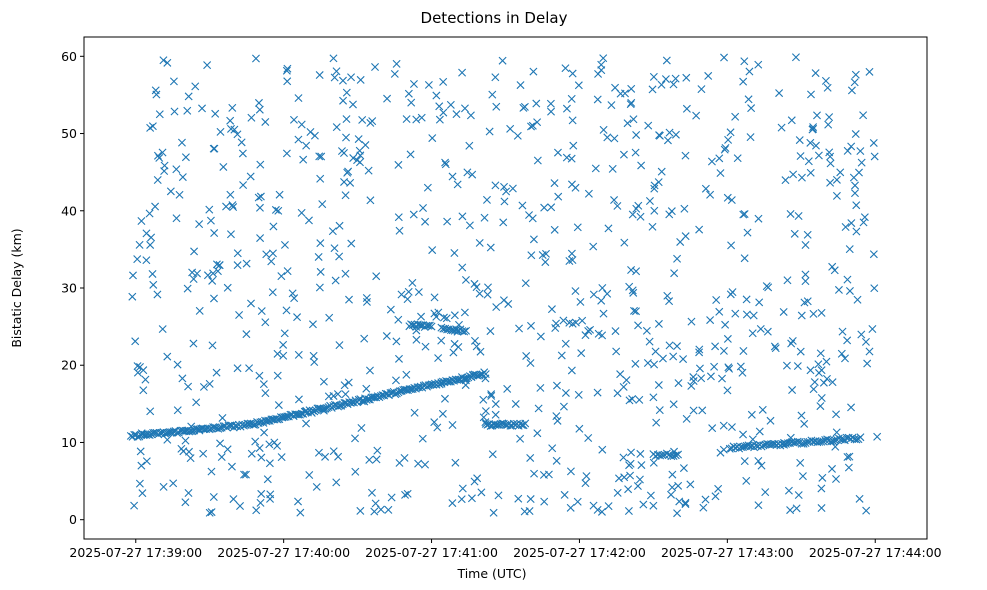 The height and width of the screenshot is (590, 987). Describe the element at coordinates (69, 442) in the screenshot. I see `y-tick-label: 10` at that location.